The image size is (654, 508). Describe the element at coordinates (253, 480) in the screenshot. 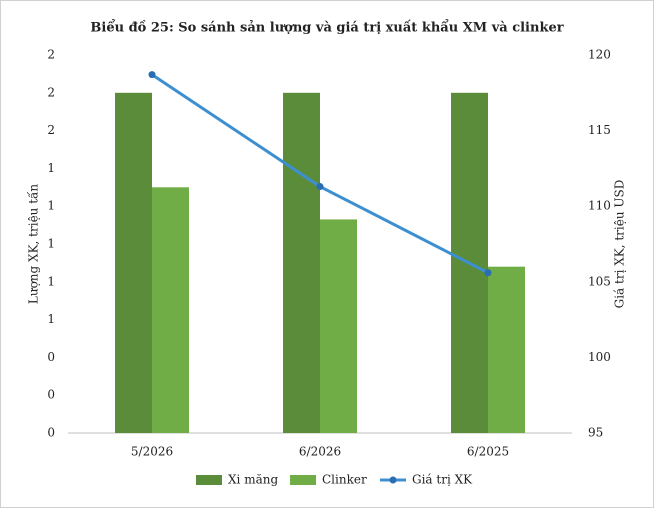

I see `legend-label: Xi măng` at that location.